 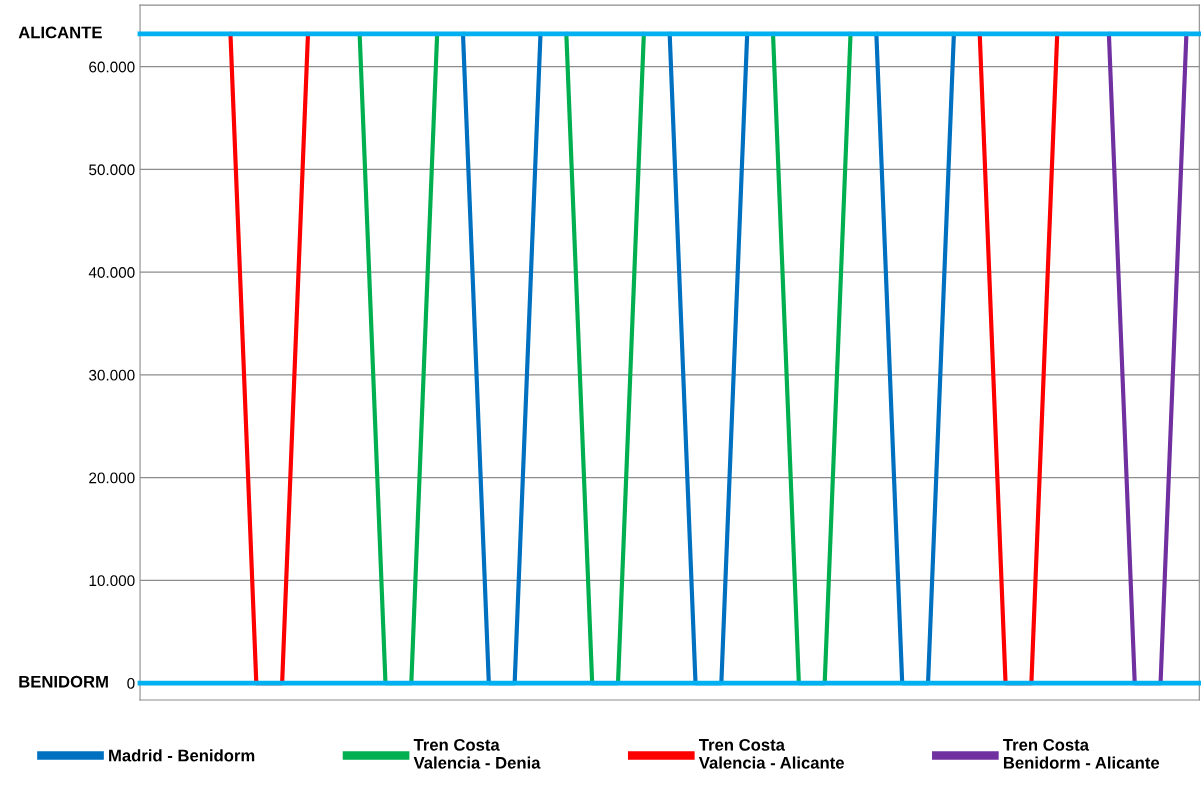 I want to click on y-tick-label: 10.000, so click(x=112, y=581).